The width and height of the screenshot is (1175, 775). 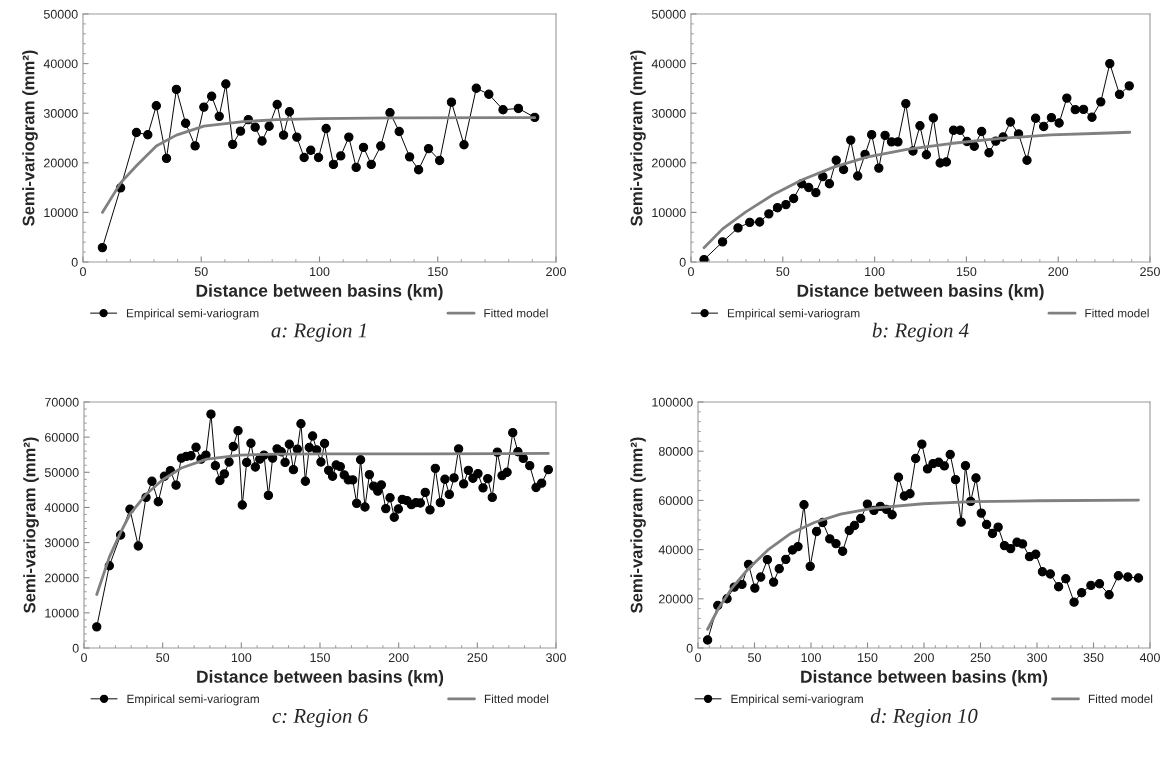 What do you see at coordinates (62, 402) in the screenshot?
I see `y-tick-label: 70000` at bounding box center [62, 402].